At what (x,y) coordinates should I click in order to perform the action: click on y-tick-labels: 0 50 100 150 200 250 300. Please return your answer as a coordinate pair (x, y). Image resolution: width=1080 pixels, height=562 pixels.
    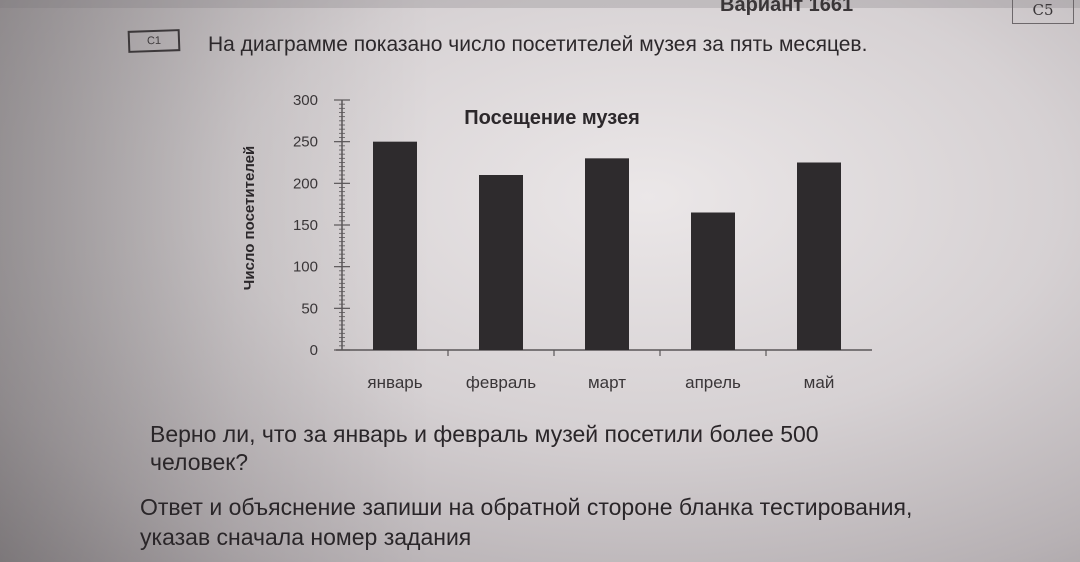
    Looking at the image, I should click on (321, 225).